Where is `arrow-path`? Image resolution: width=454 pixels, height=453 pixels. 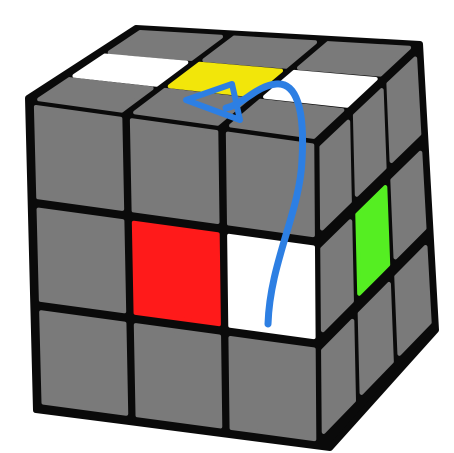
arrow-path is located at coordinates (264, 204).